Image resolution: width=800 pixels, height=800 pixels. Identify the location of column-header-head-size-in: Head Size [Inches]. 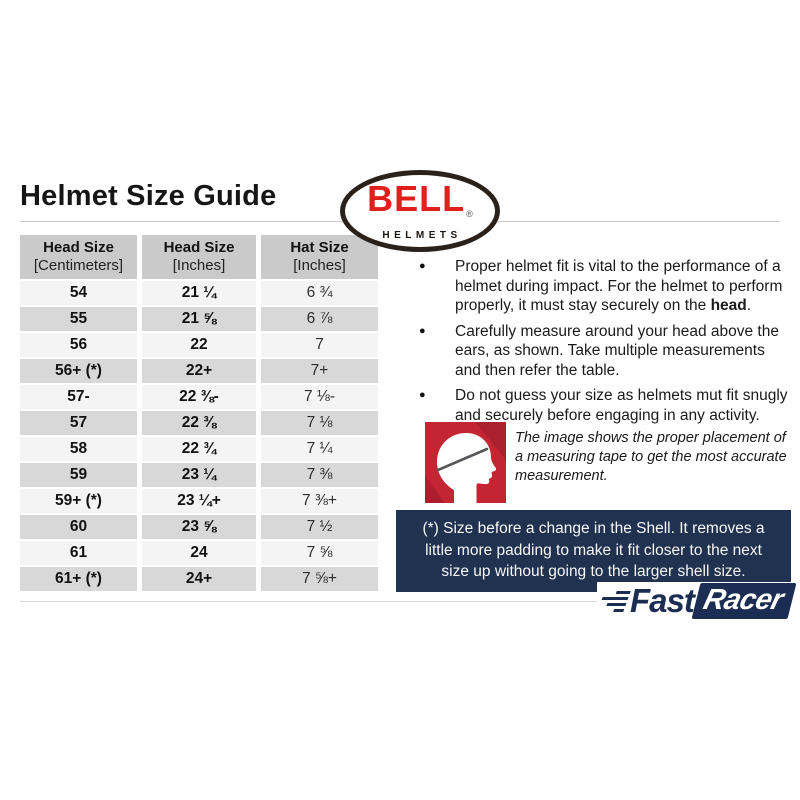
(199, 257).